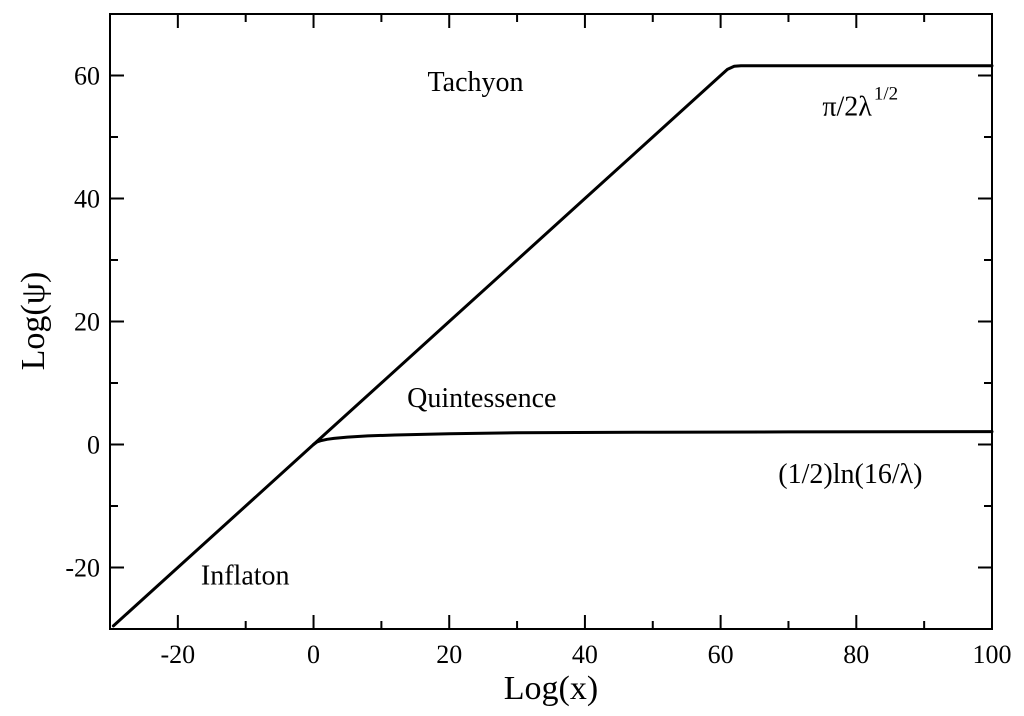 The height and width of the screenshot is (716, 1024). What do you see at coordinates (856, 654) in the screenshot?
I see `x-tick-label: 80` at bounding box center [856, 654].